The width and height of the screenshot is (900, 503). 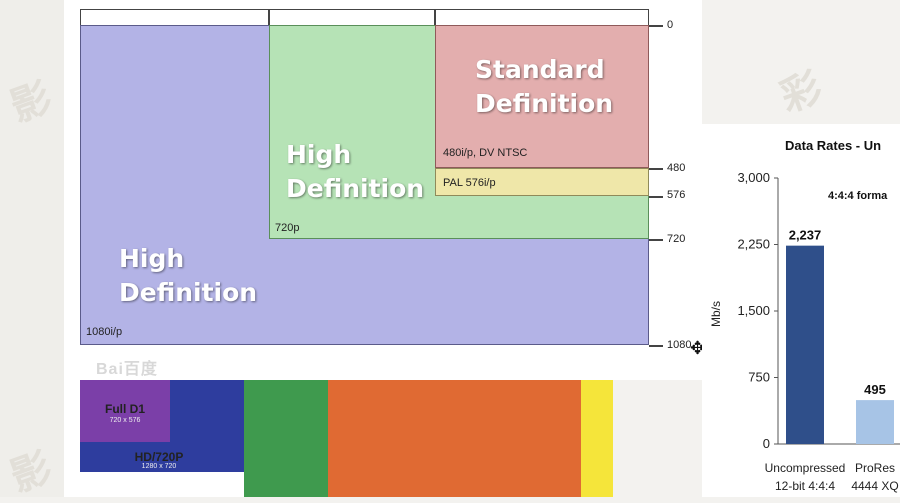 I want to click on bar-label-full-d1: Full D1, so click(x=124, y=409).